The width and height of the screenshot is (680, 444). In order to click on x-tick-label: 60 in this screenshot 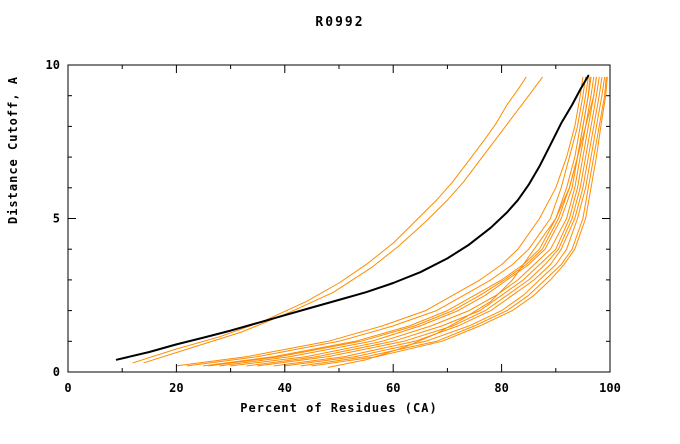, I will do `click(393, 388)`.